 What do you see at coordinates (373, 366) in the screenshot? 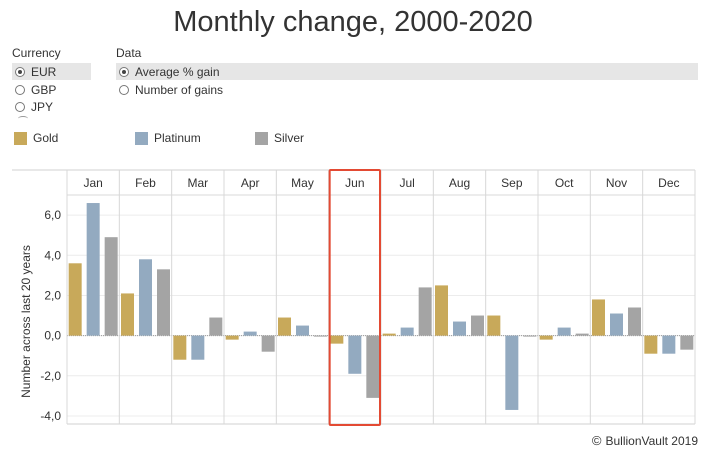
I see `bar-silver-jun` at bounding box center [373, 366].